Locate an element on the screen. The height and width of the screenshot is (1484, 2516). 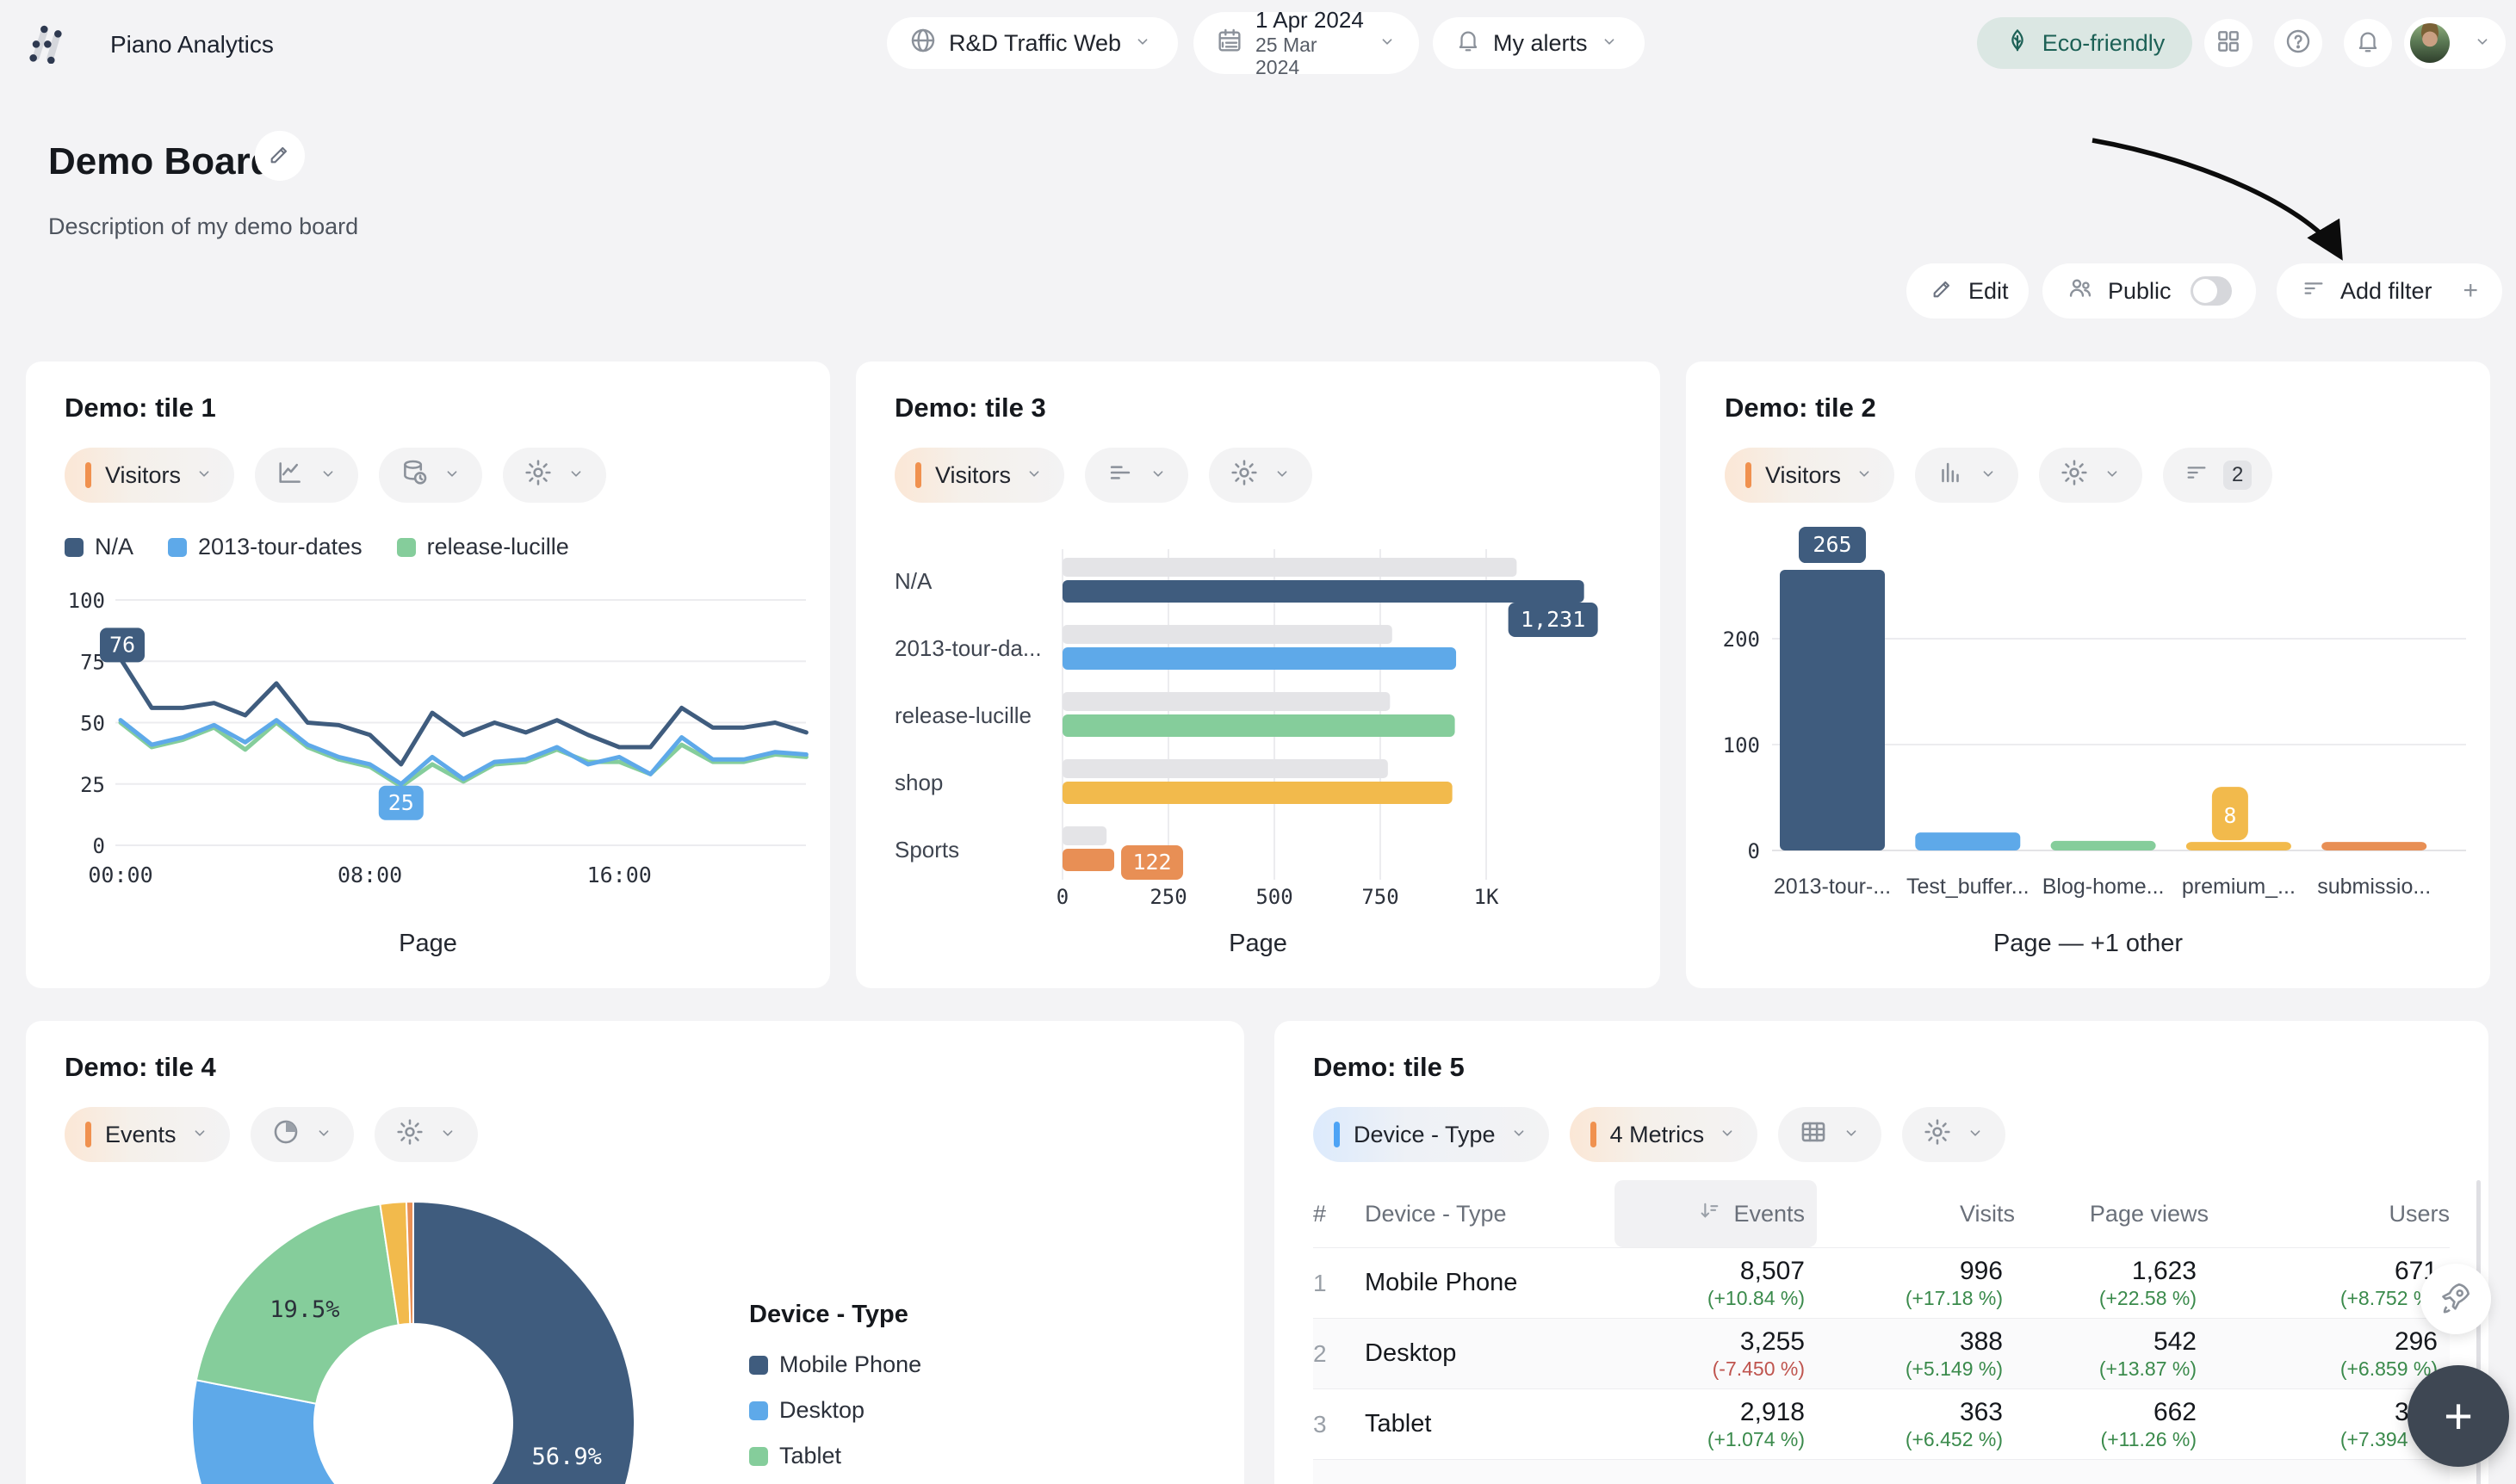
data-source-selector is located at coordinates (431, 475).